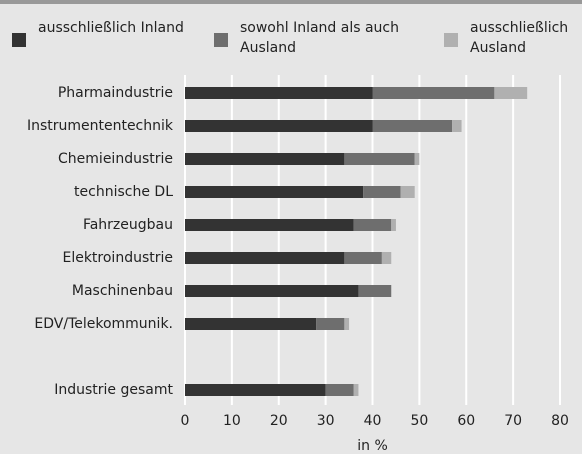 The height and width of the screenshot is (454, 582). What do you see at coordinates (117, 258) in the screenshot?
I see `y-tick-label: Elektroindustrie` at bounding box center [117, 258].